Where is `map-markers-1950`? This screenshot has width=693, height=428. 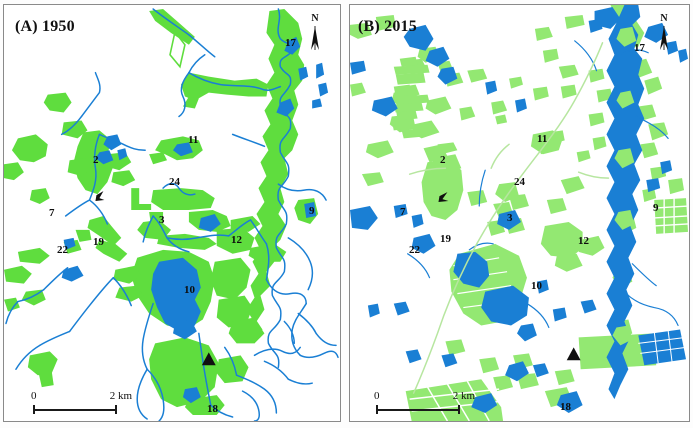
map-markers-1950 is located at coordinates (155, 278).